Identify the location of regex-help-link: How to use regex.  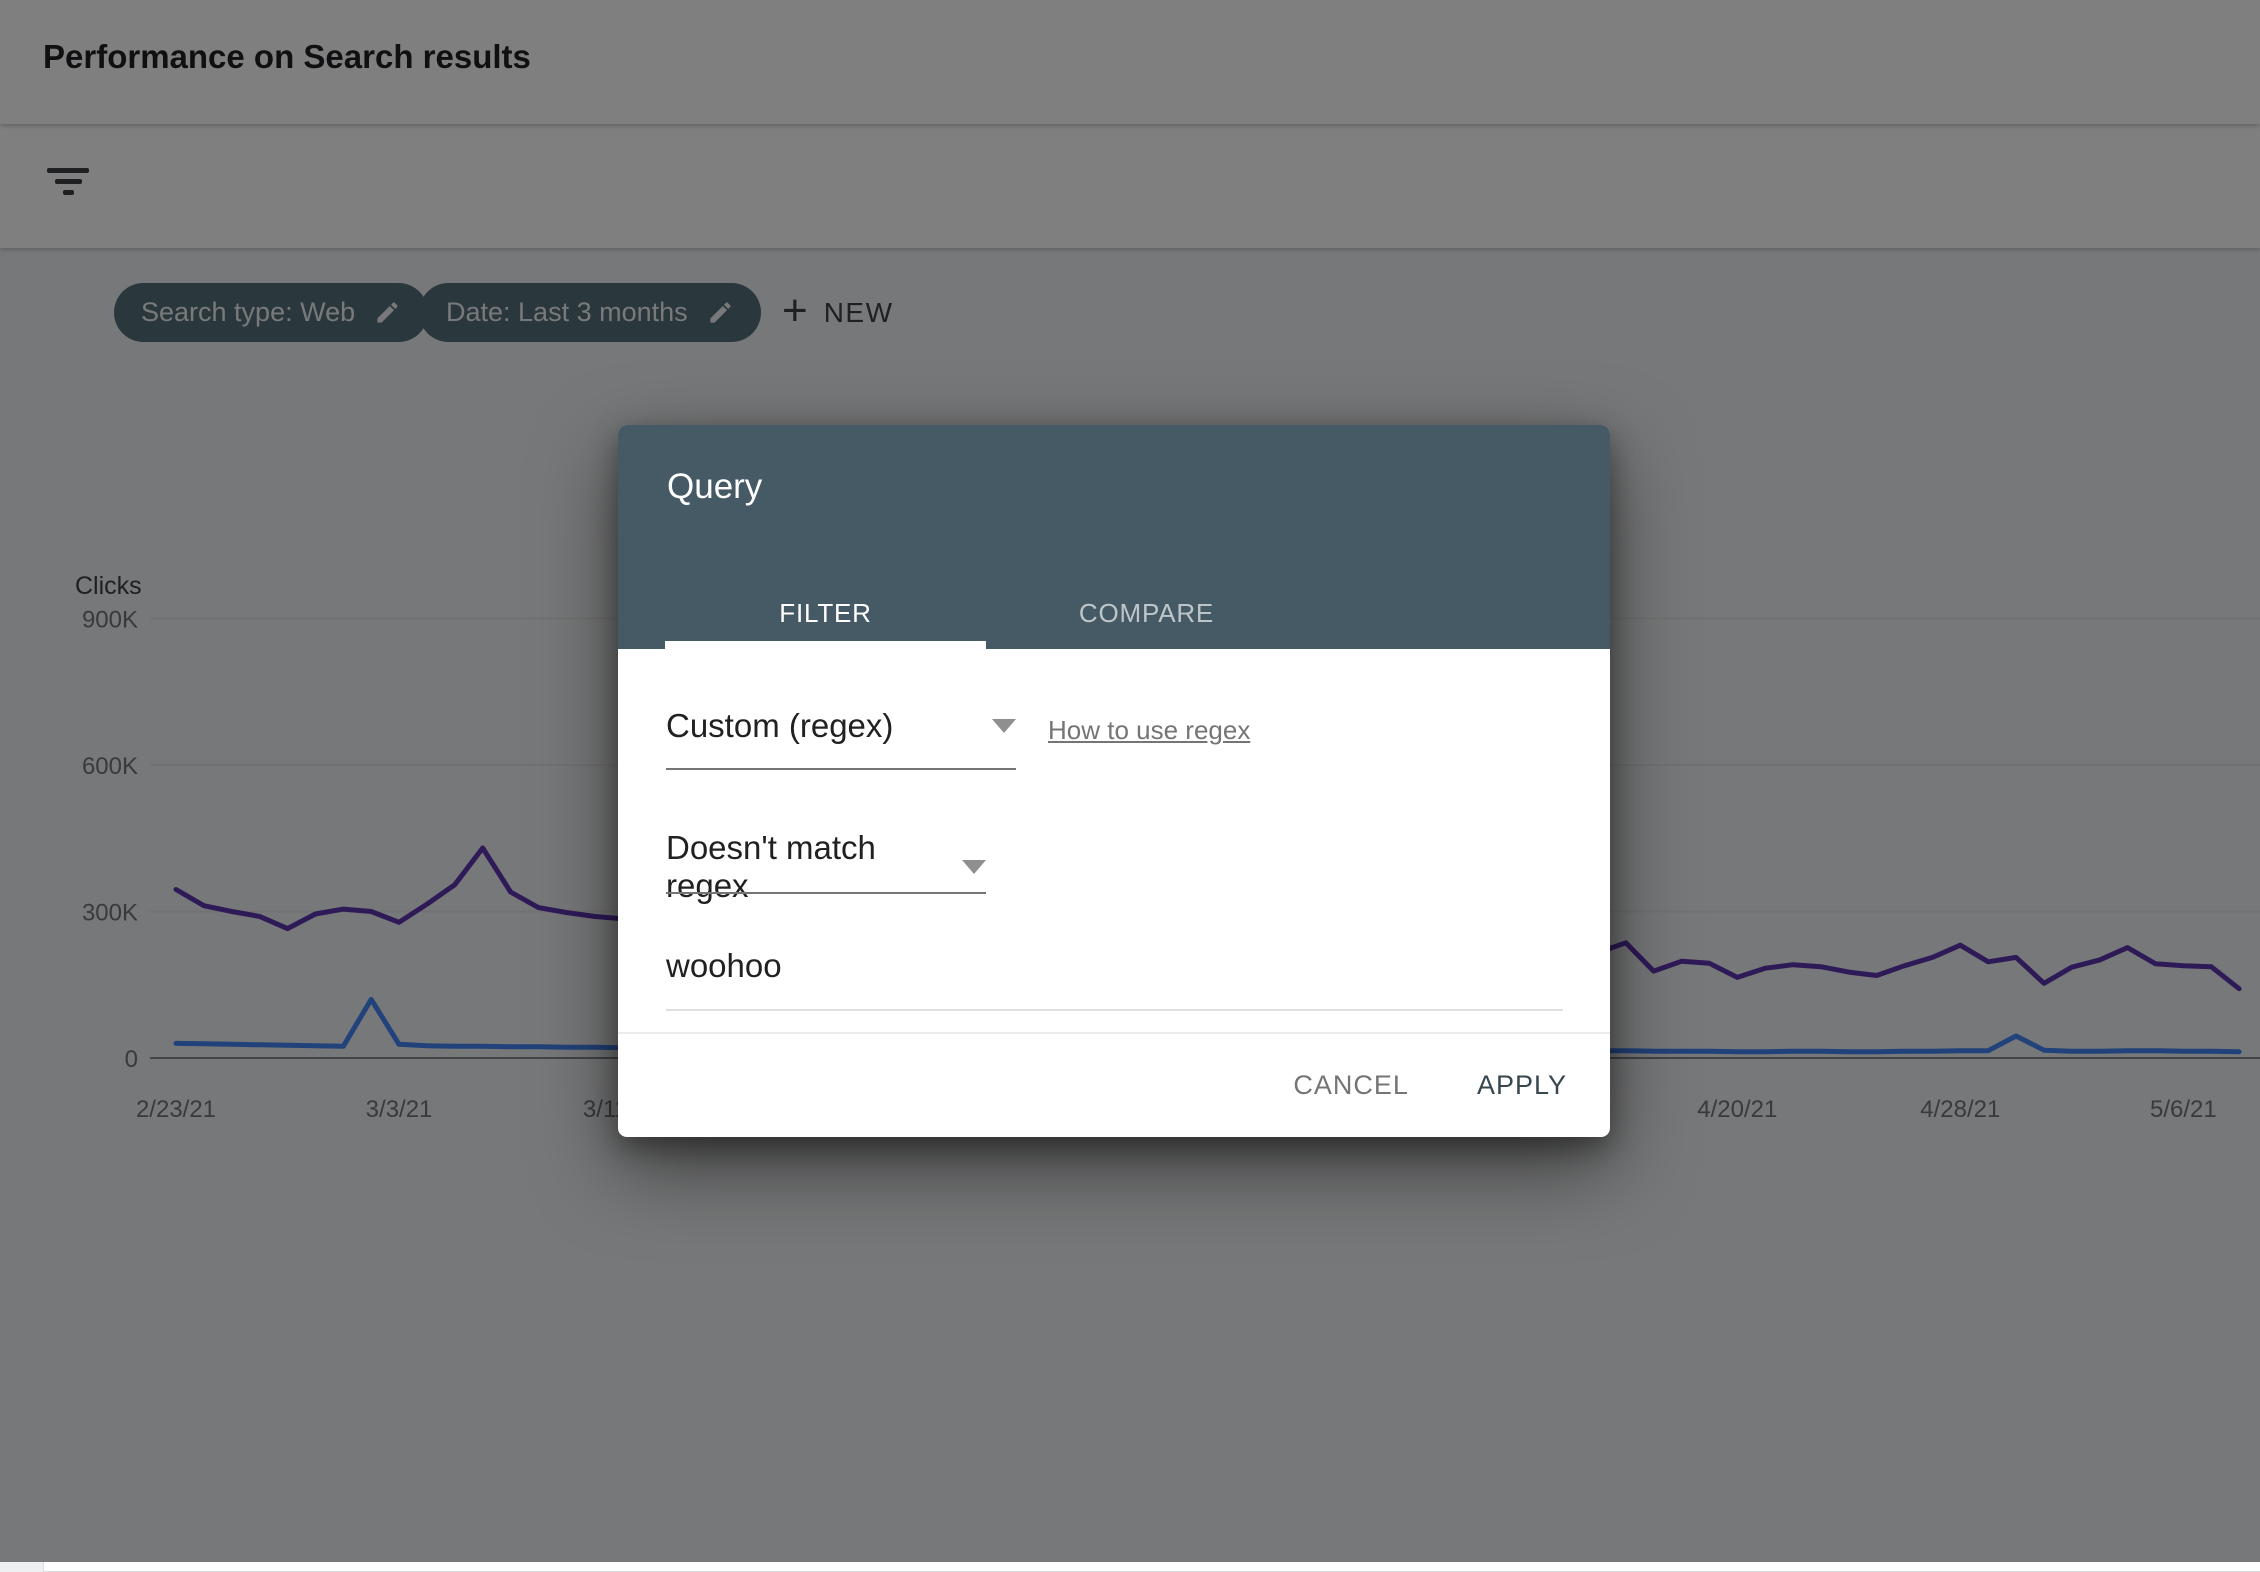
(1149, 730).